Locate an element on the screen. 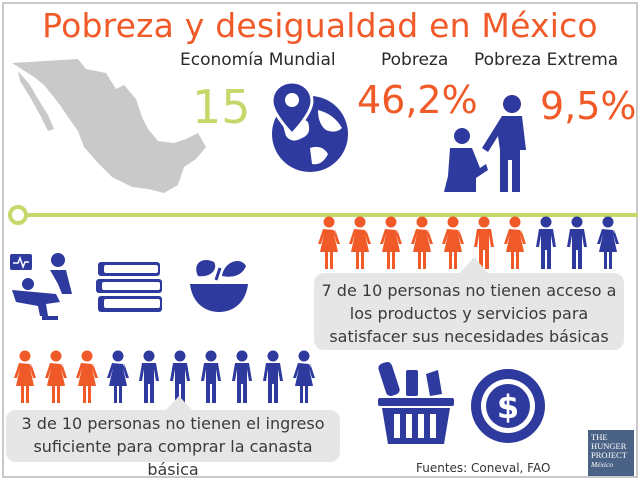  mexico-map-icon is located at coordinates (109, 126).